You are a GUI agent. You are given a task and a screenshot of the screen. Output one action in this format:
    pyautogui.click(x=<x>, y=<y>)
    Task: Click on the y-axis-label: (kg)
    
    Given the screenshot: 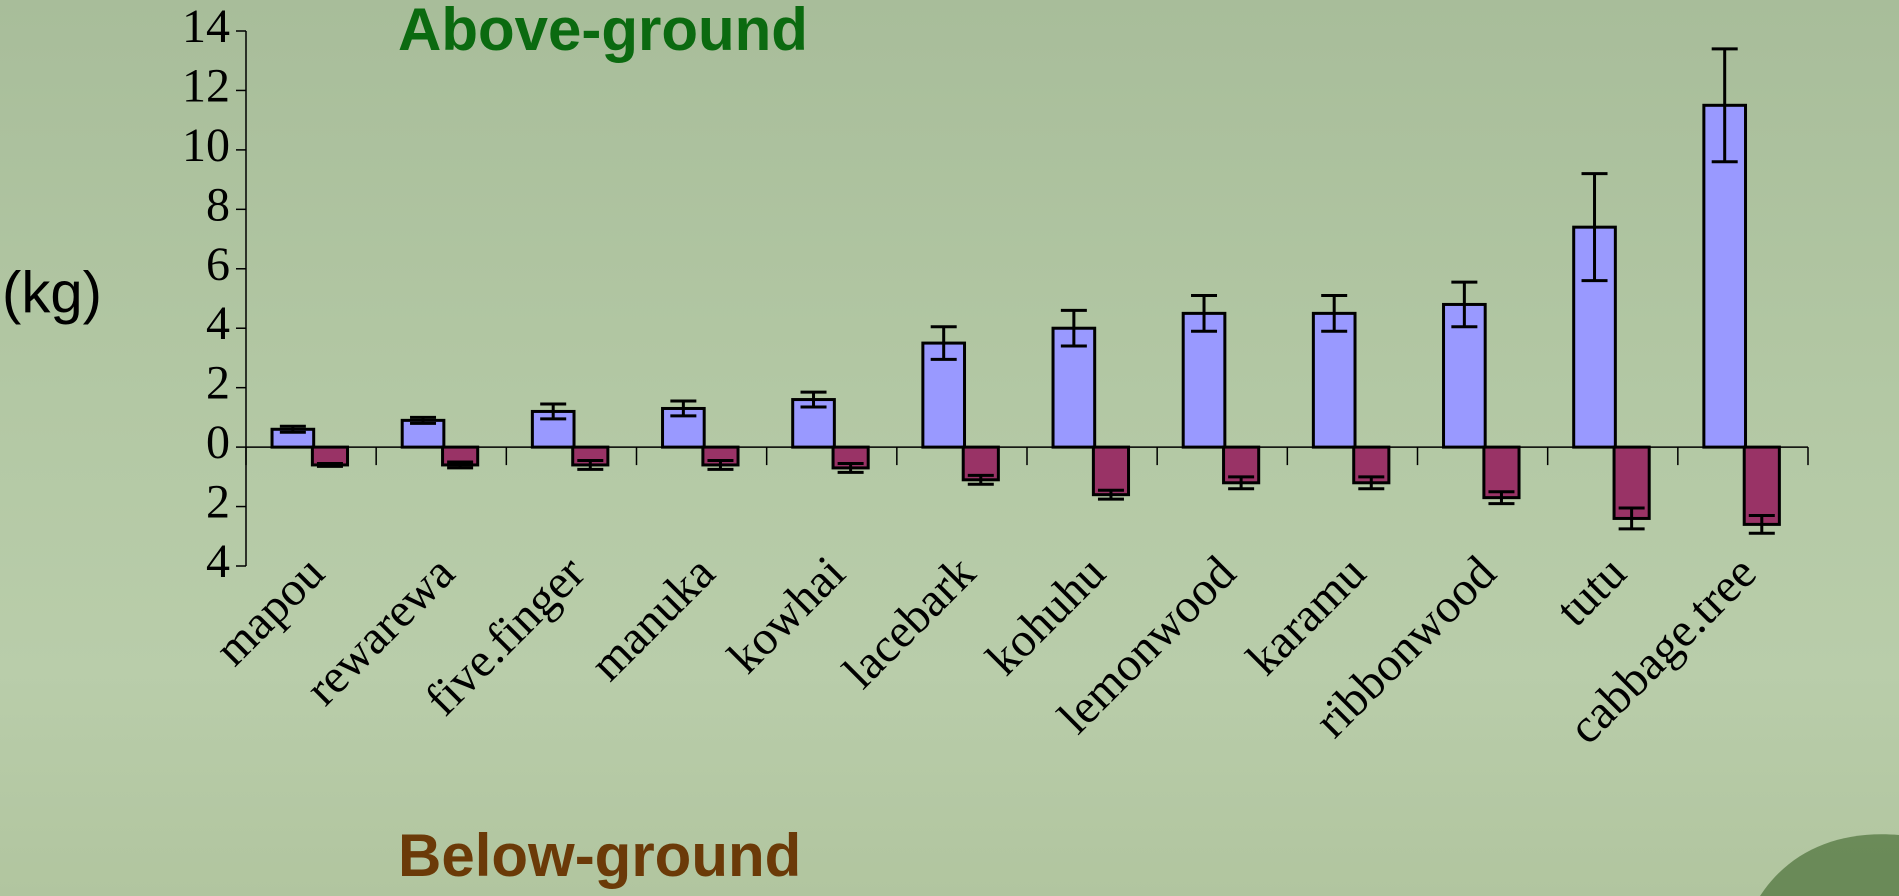 What is the action you would take?
    pyautogui.click(x=52, y=292)
    